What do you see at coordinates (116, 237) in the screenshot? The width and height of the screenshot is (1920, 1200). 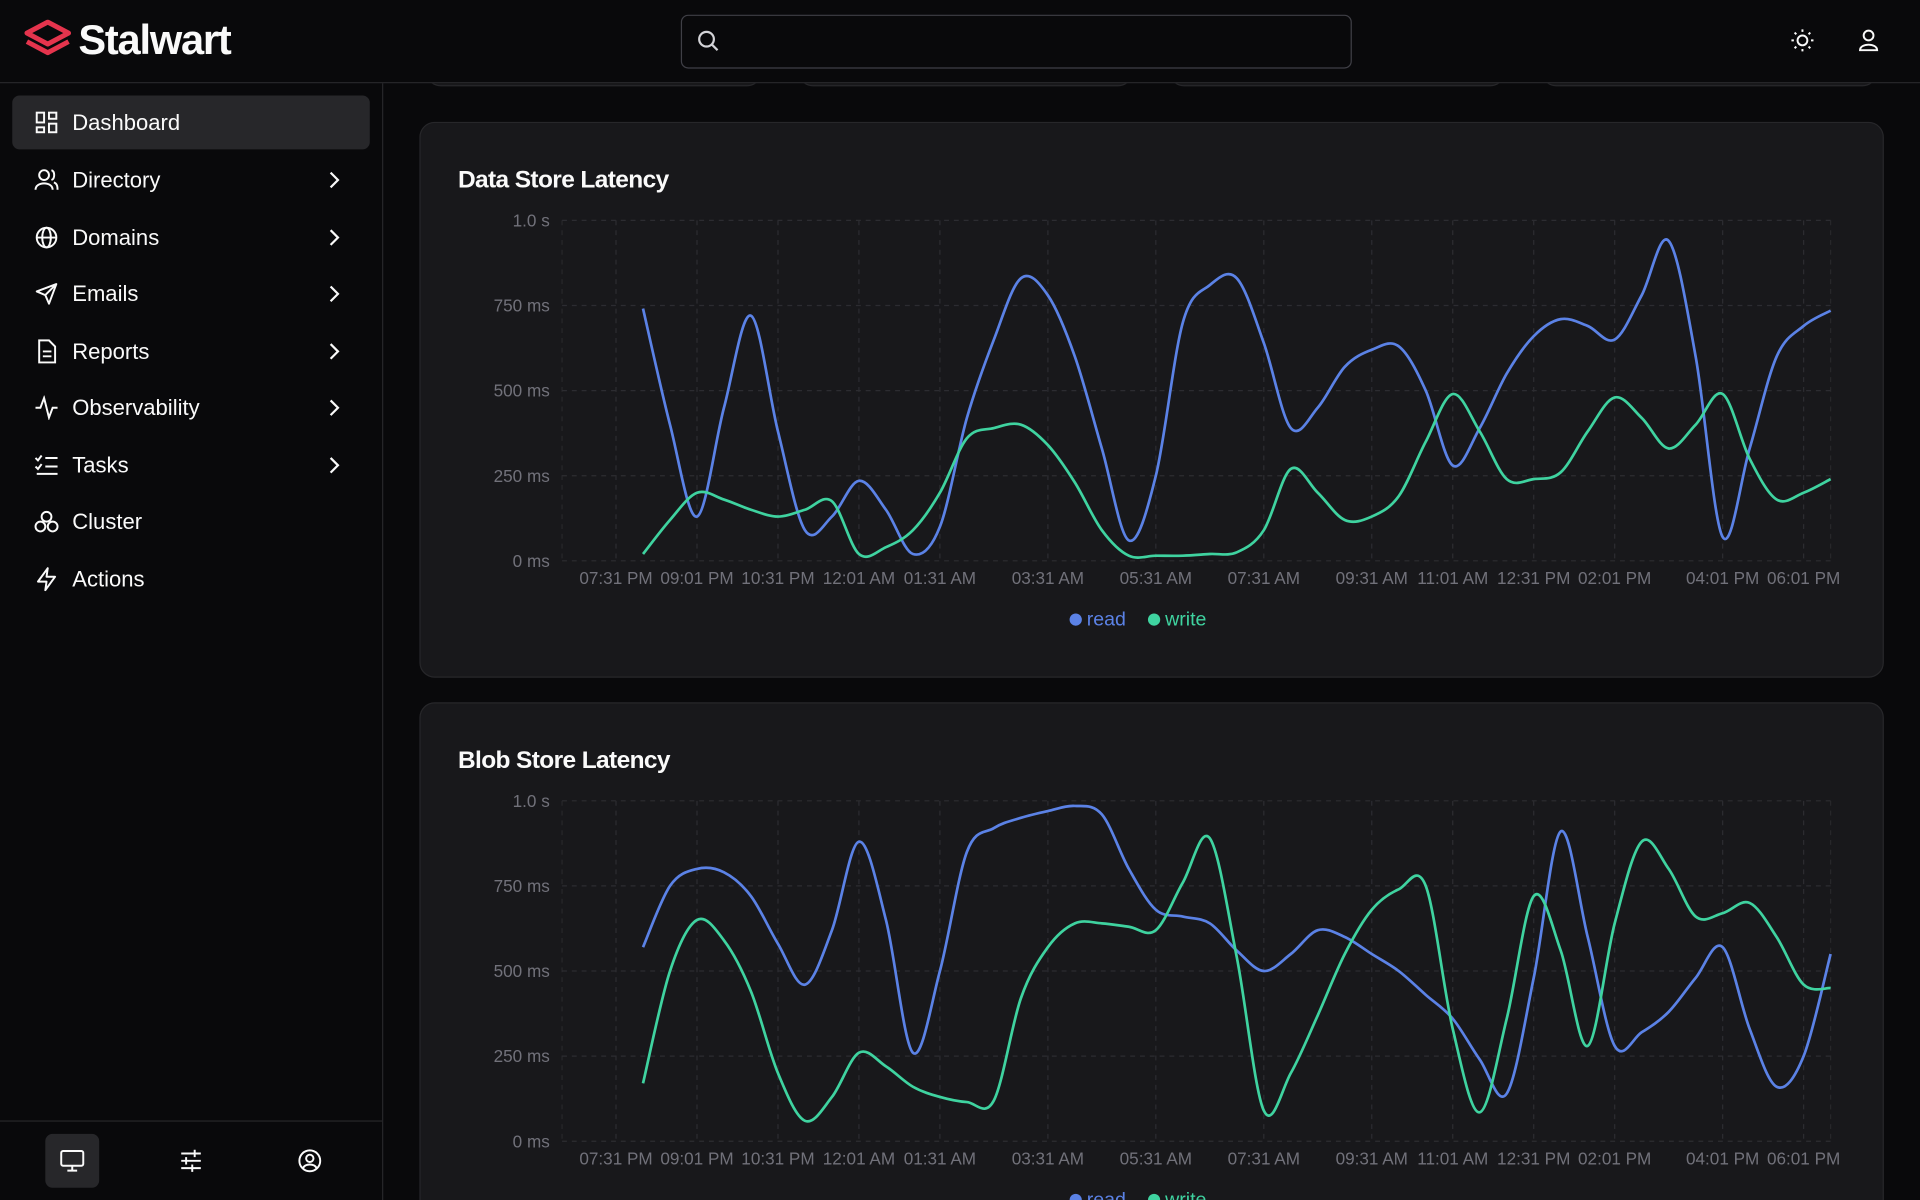 I see `nav-label: Domains` at bounding box center [116, 237].